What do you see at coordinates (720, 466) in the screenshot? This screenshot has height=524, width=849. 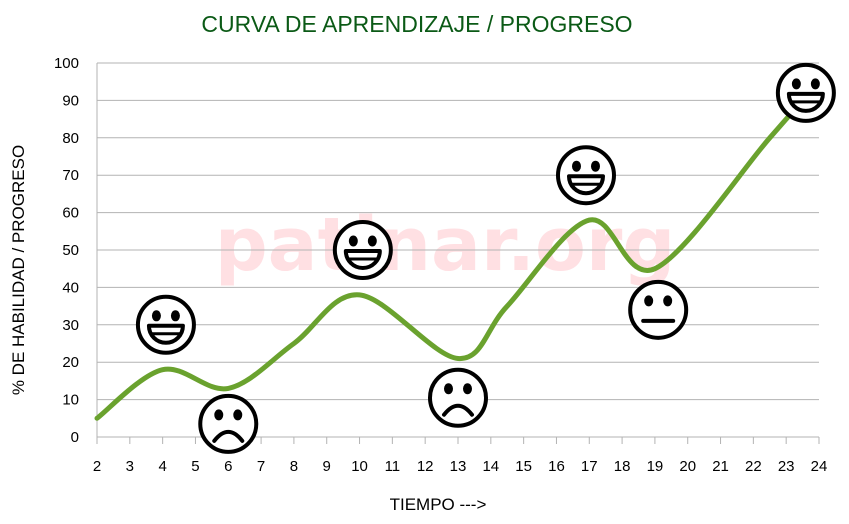 I see `x-tick-21: 21` at bounding box center [720, 466].